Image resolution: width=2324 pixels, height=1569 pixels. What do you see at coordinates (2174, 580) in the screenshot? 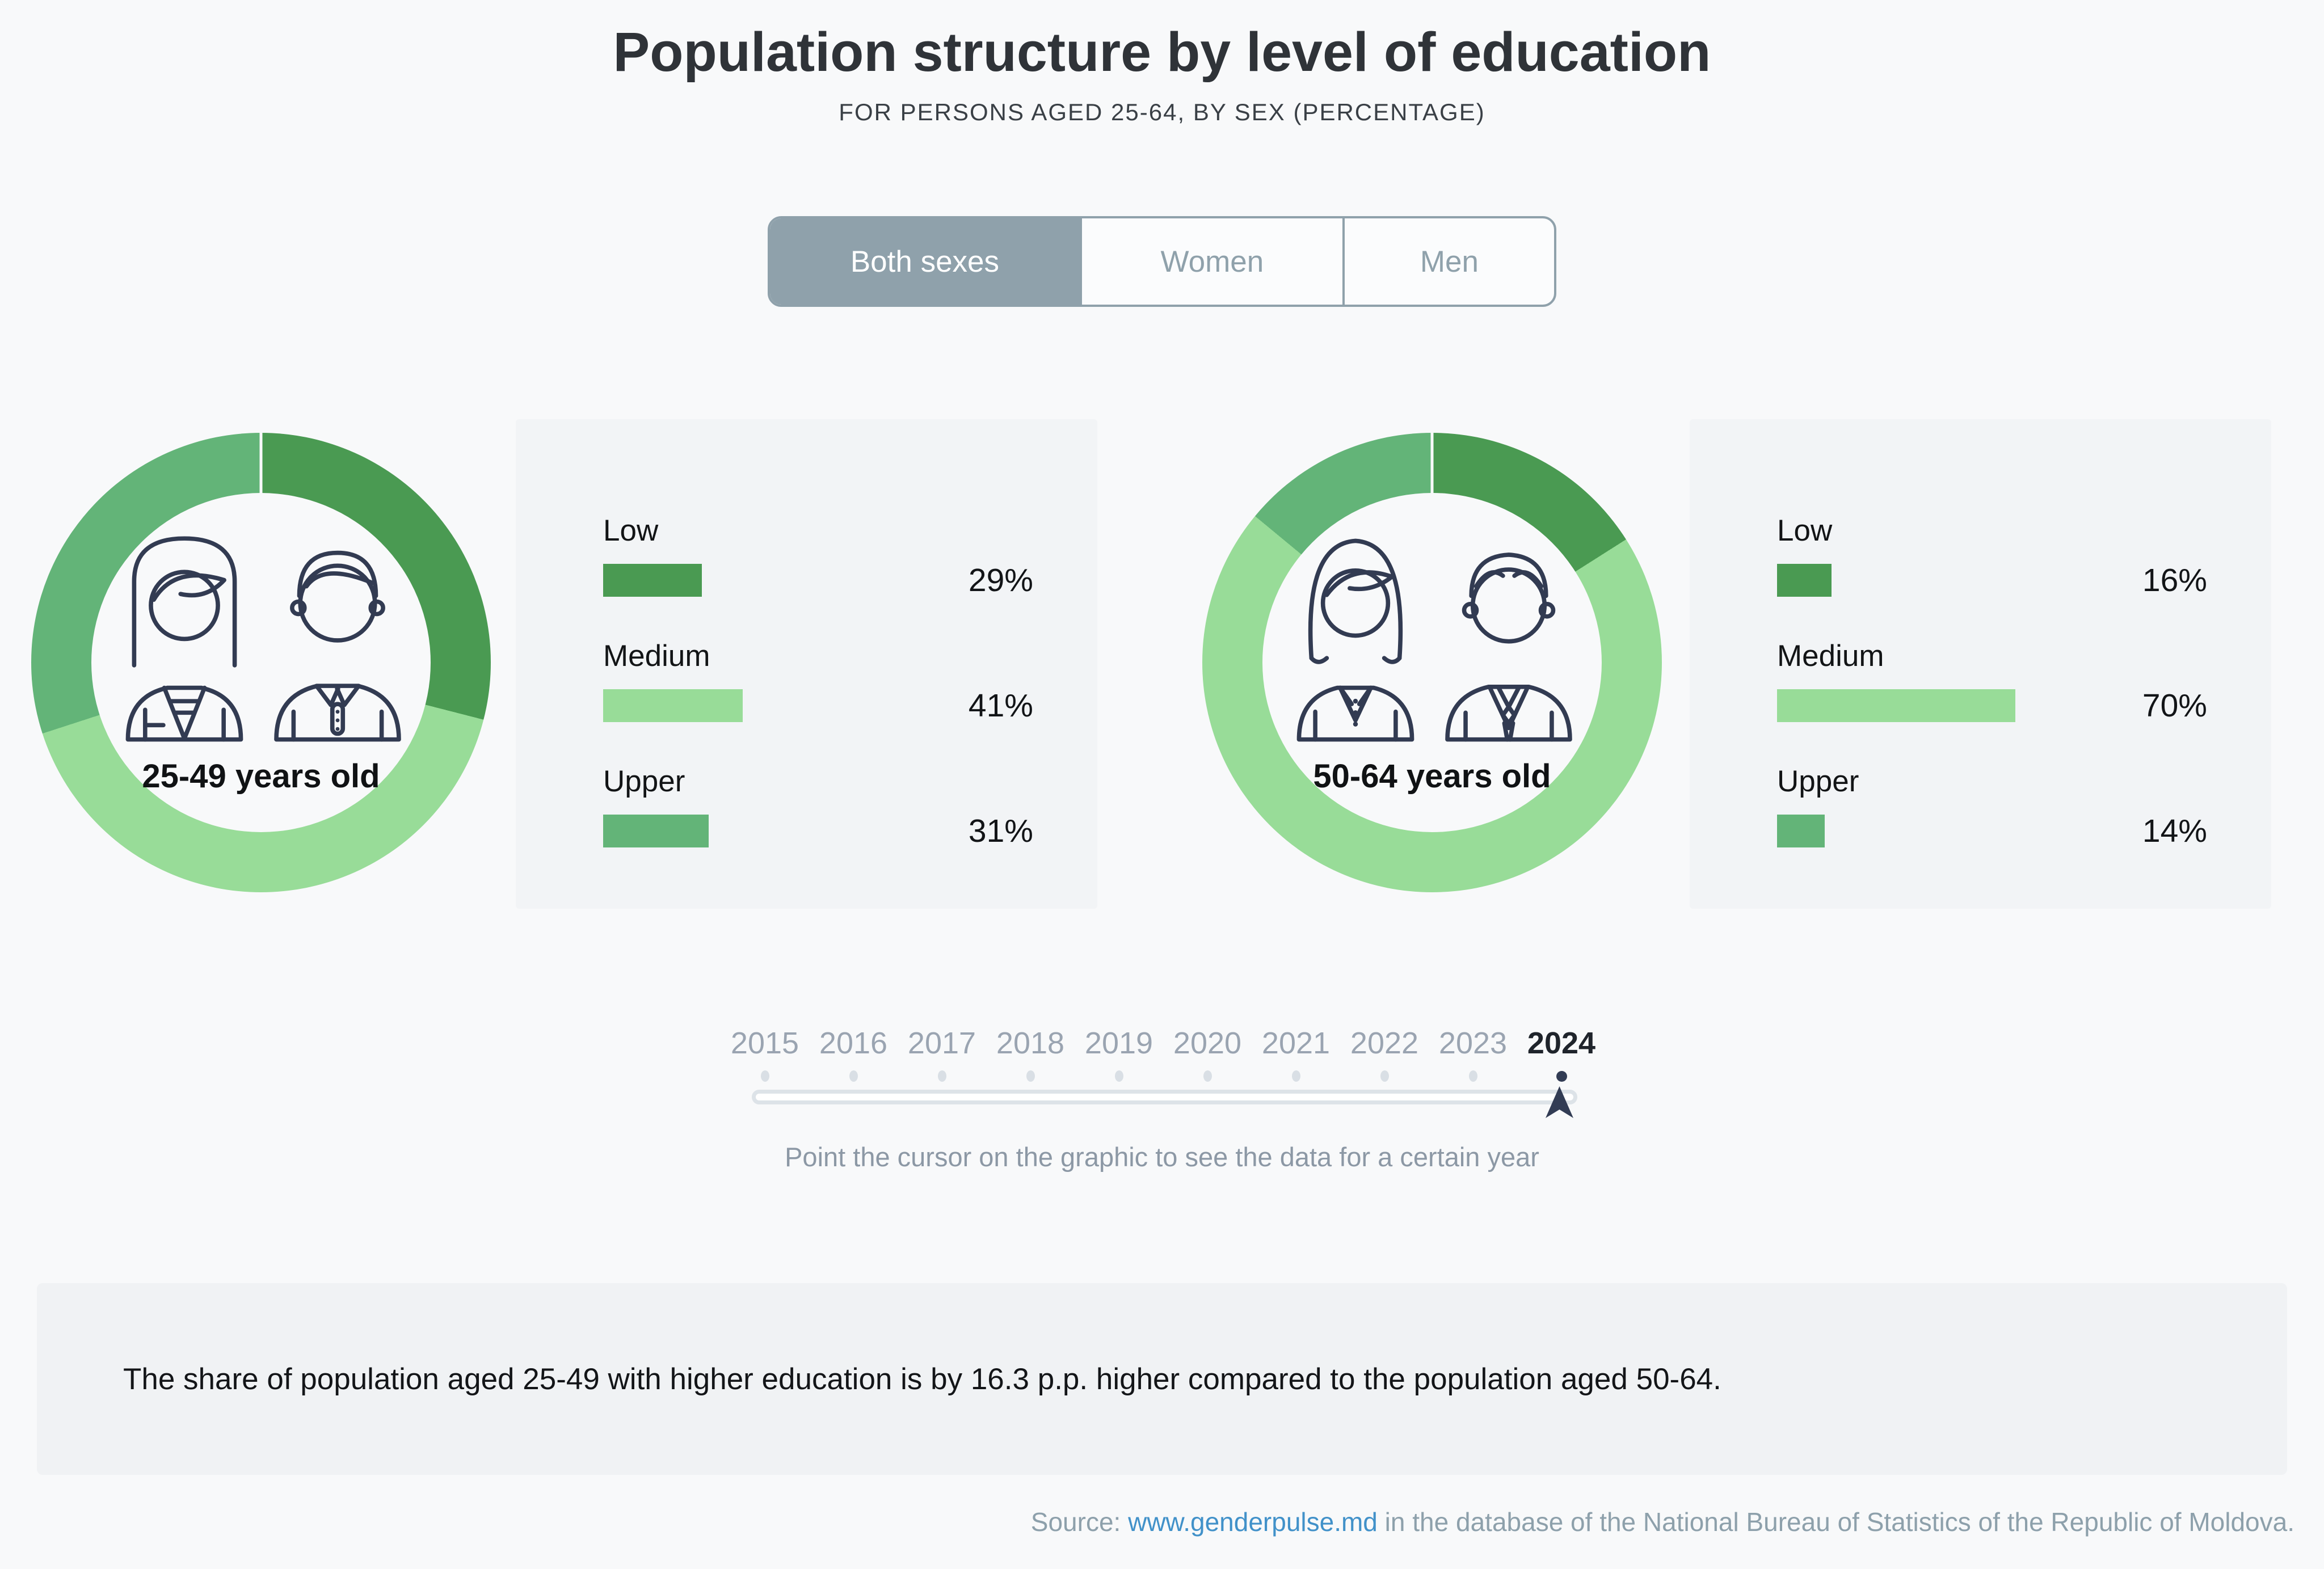
I see `bar-value: 16%` at bounding box center [2174, 580].